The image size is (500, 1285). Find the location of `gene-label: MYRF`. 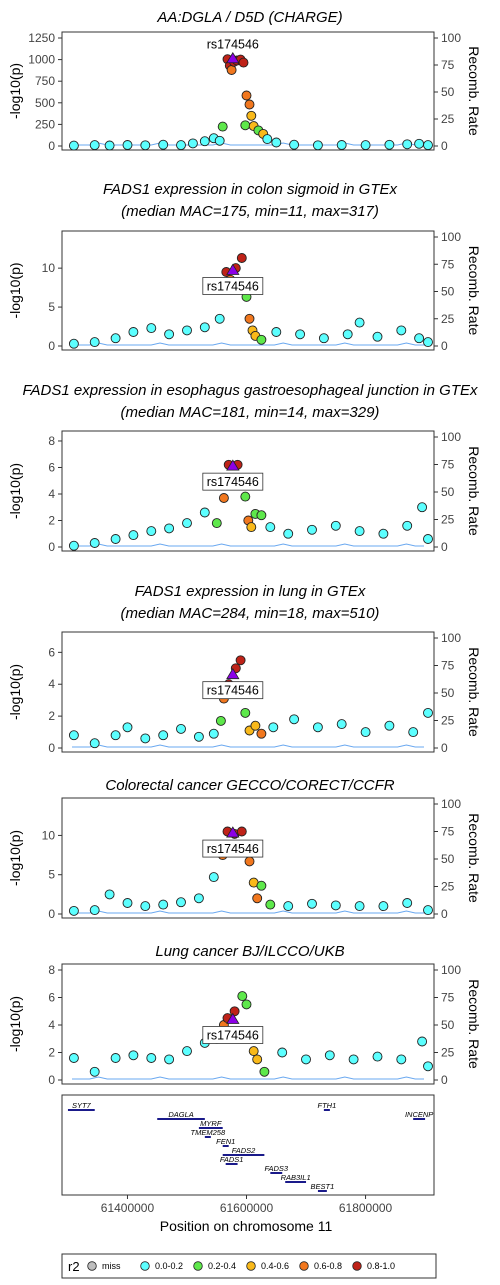

gene-label: MYRF is located at coordinates (211, 1123).